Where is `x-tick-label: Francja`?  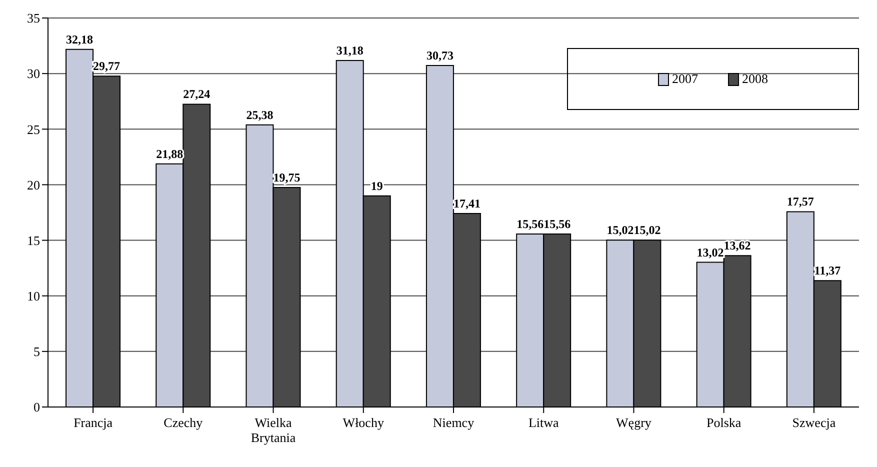 x-tick-label: Francja is located at coordinates (93, 422).